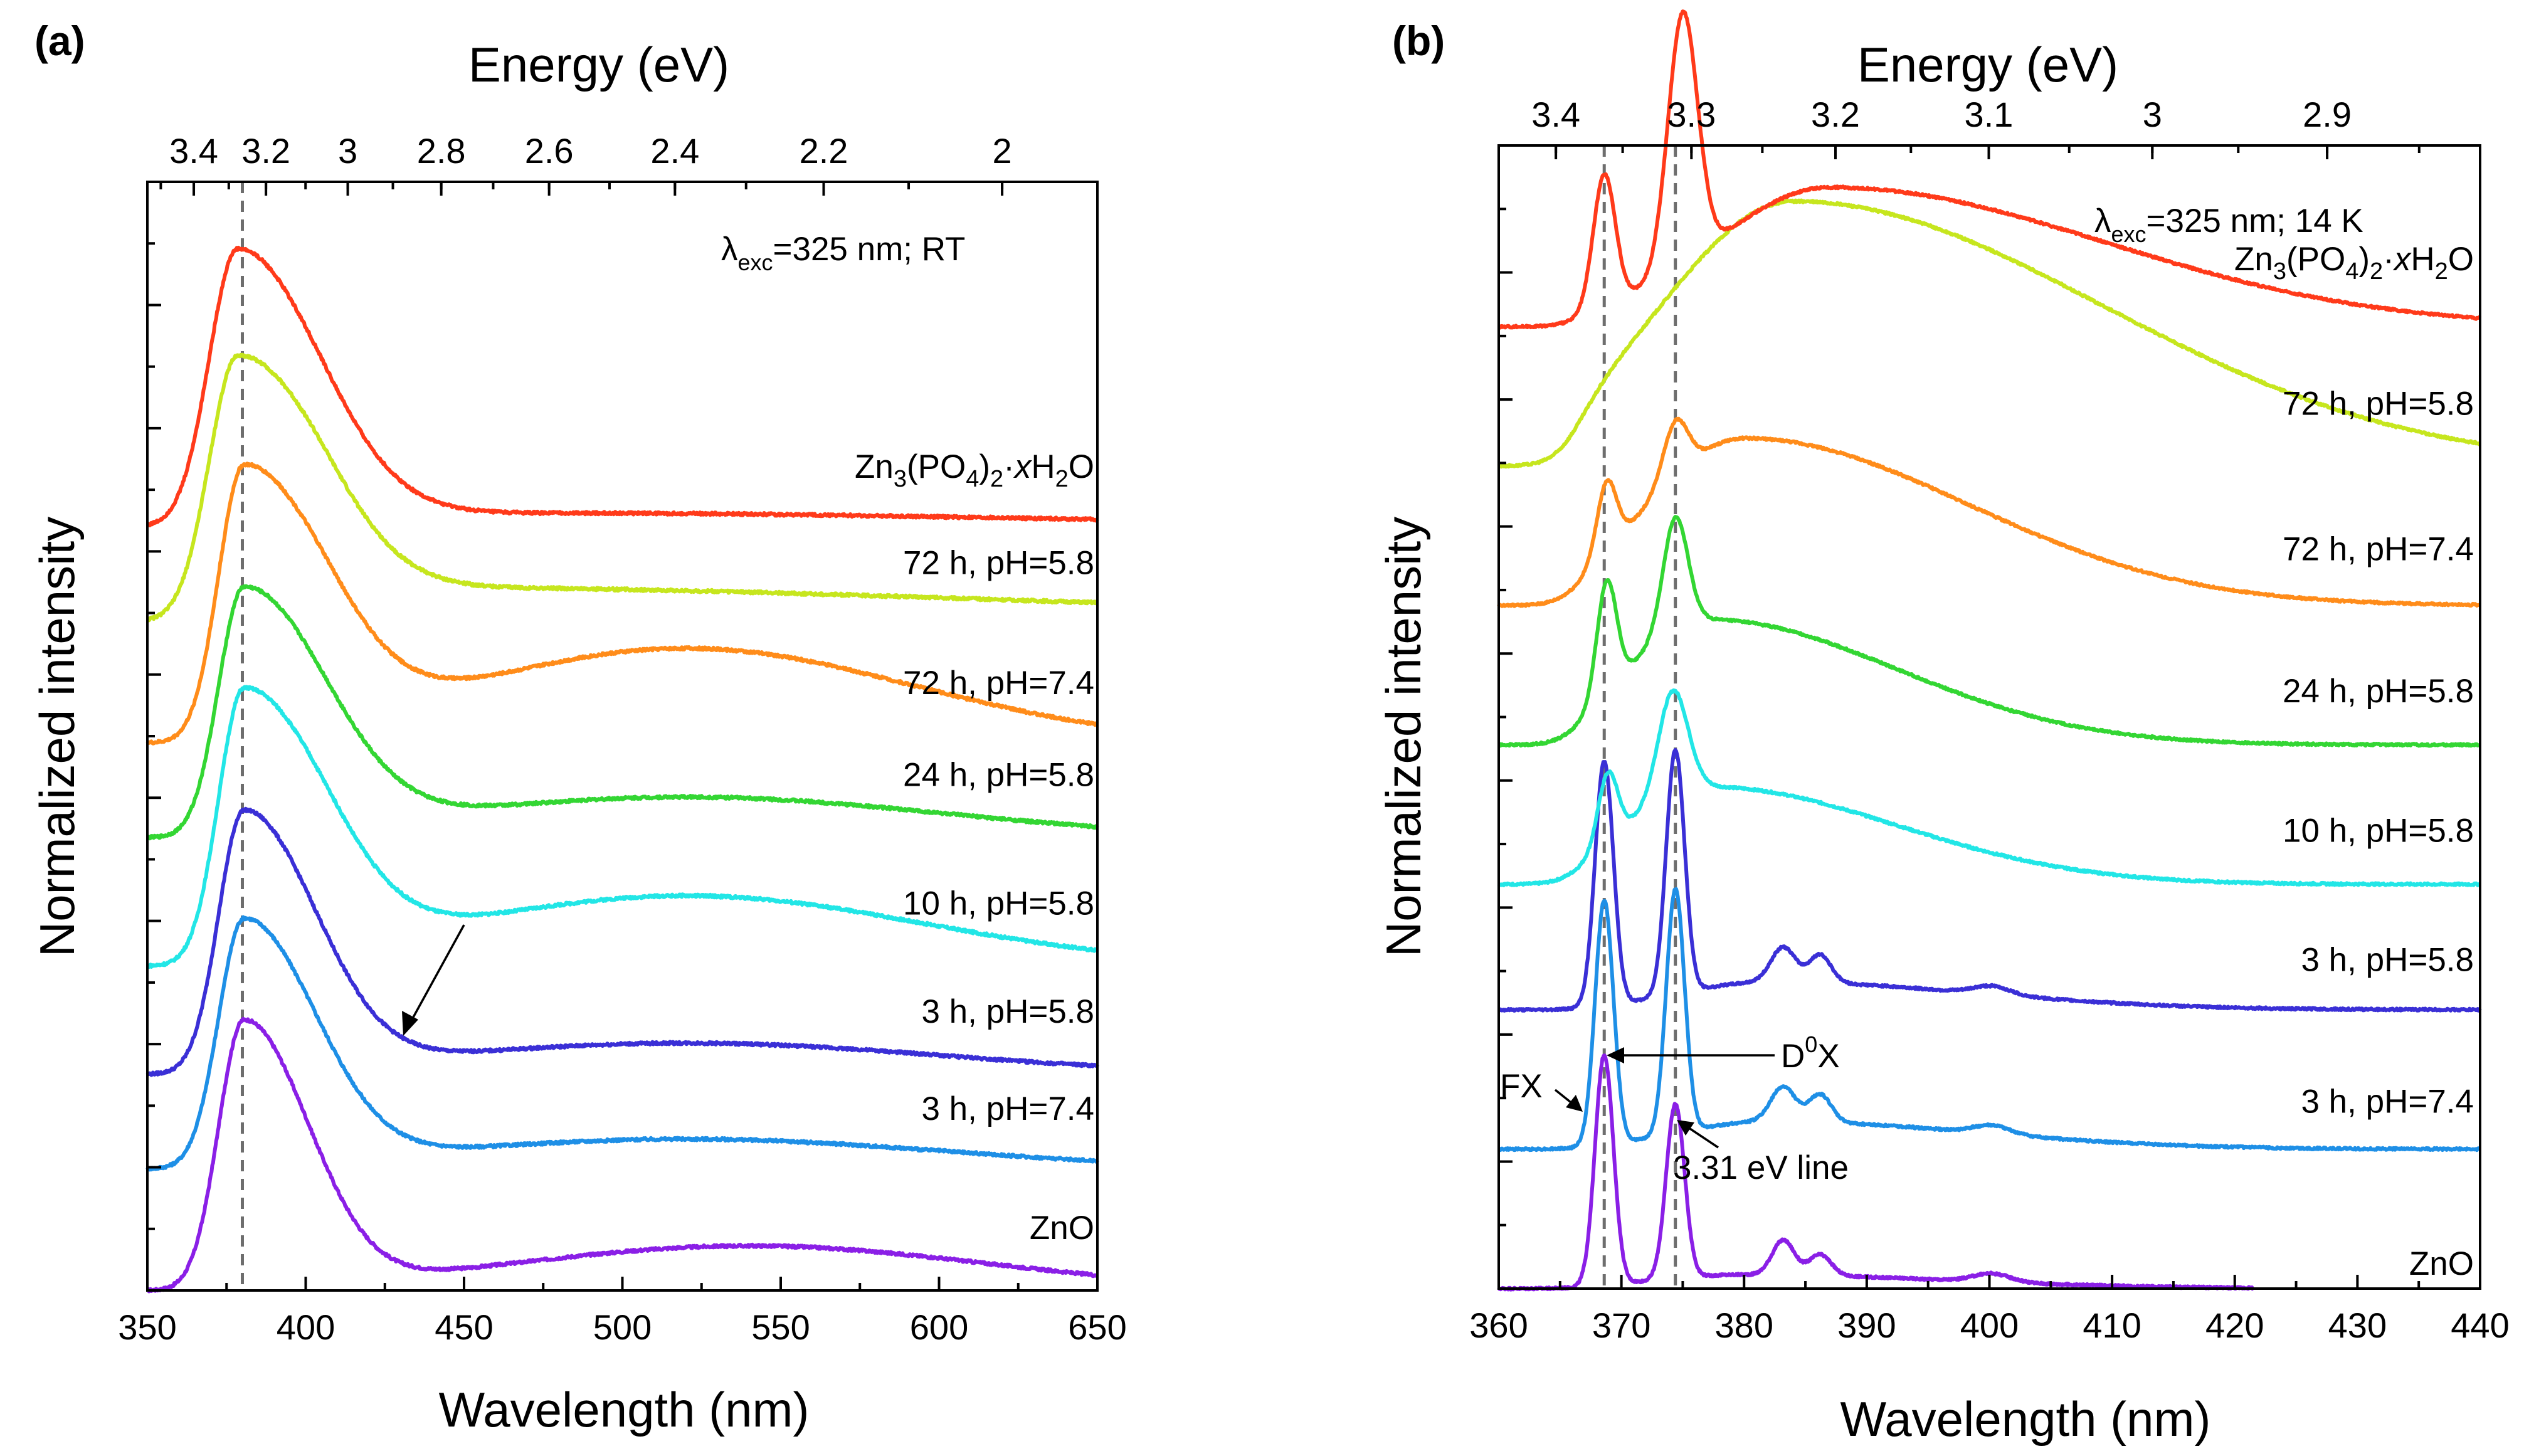 This screenshot has height=1456, width=2524. I want to click on panel-b-x-ticks: 360 370 380 390 400 410 420 430 440, so click(1989, 1310).